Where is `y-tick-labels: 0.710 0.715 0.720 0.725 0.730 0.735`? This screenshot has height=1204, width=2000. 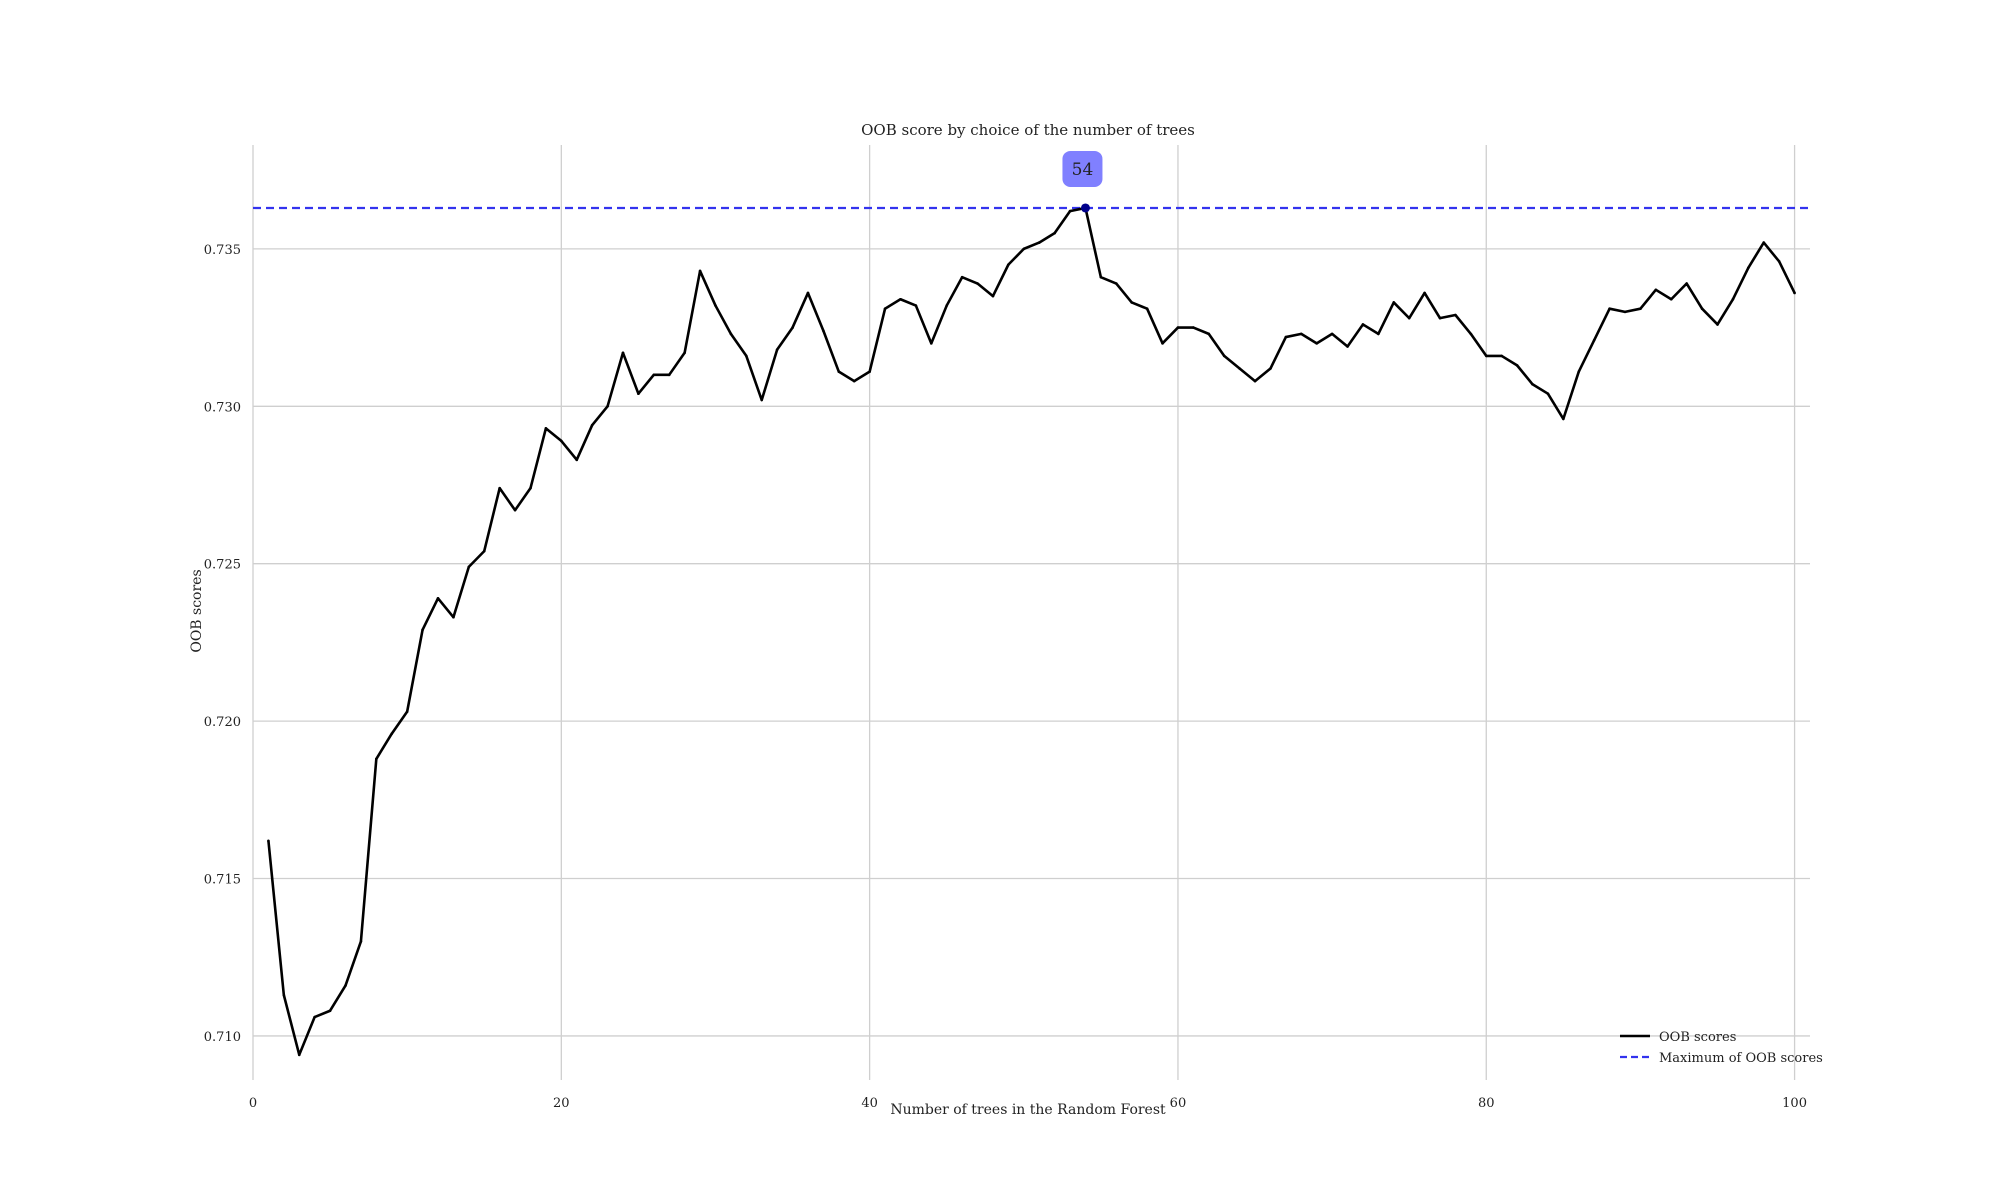
y-tick-labels: 0.710 0.715 0.720 0.725 0.730 0.735 is located at coordinates (222, 644).